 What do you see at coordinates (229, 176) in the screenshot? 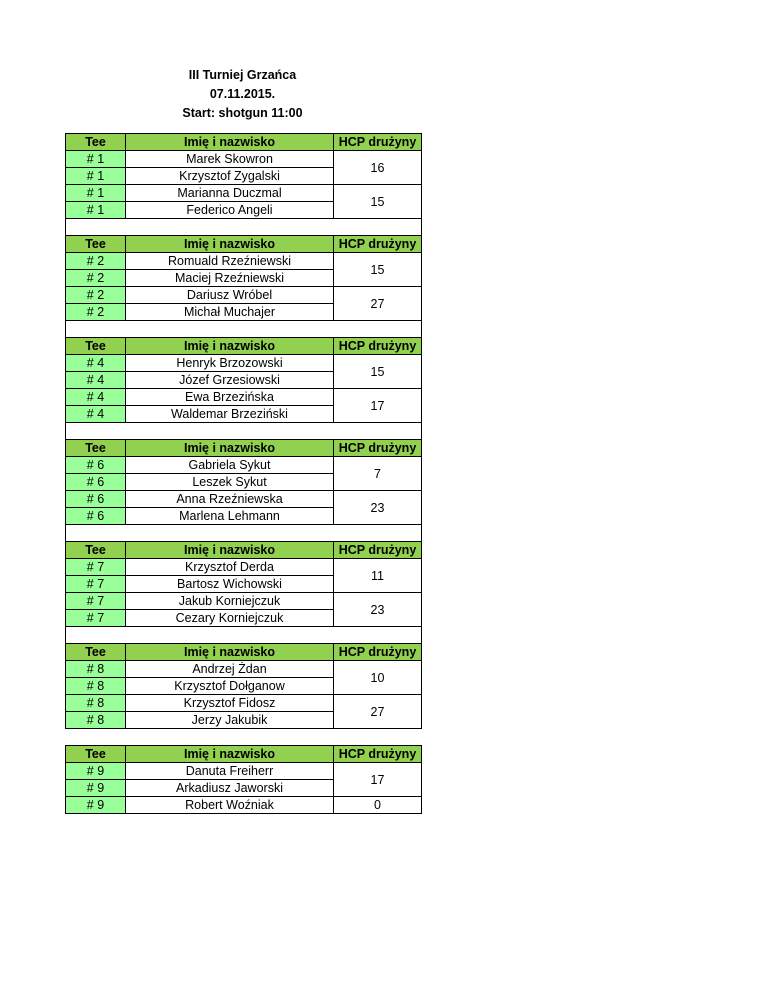
I see `player-name: Krzysztof Zygalski` at bounding box center [229, 176].